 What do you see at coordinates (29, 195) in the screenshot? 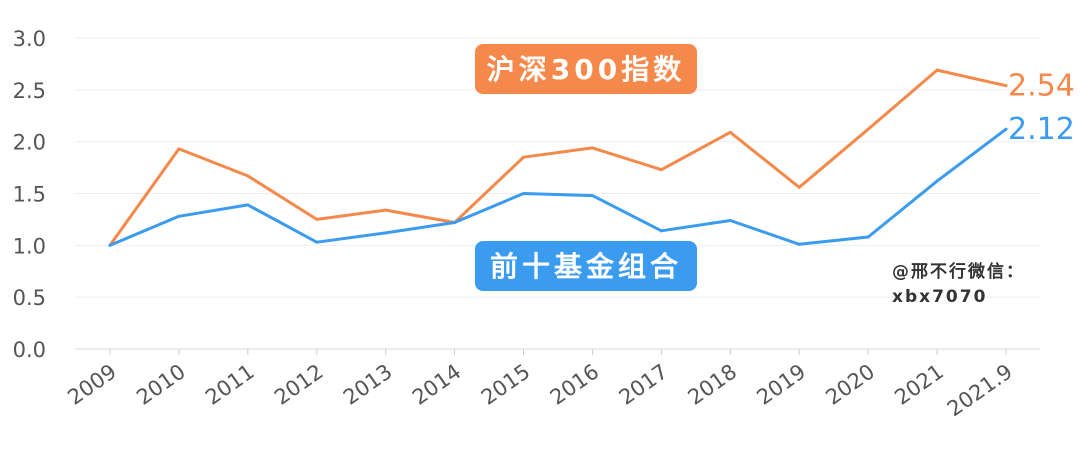
I see `y-tick-label: 1.5` at bounding box center [29, 195].